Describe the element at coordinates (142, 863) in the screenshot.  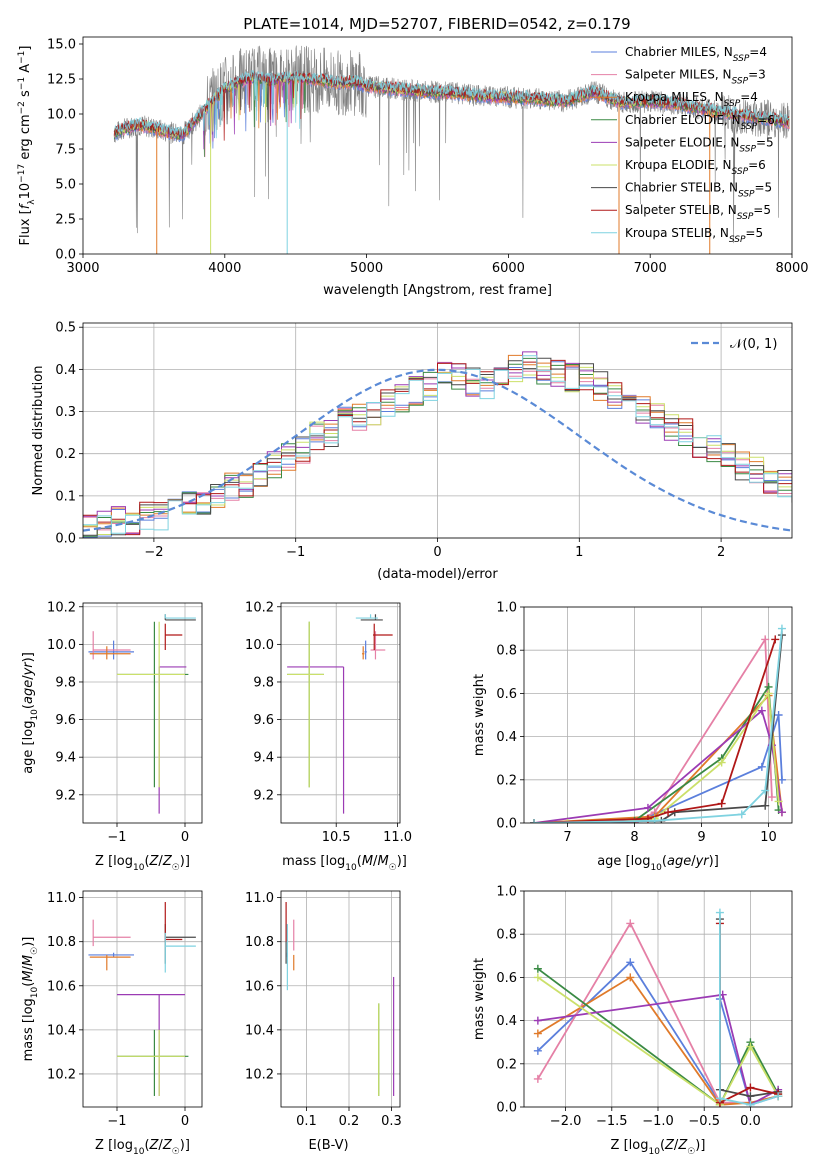
I see `age-vs-z-xlabel: Z [log10(Z/Z☉)]` at that location.